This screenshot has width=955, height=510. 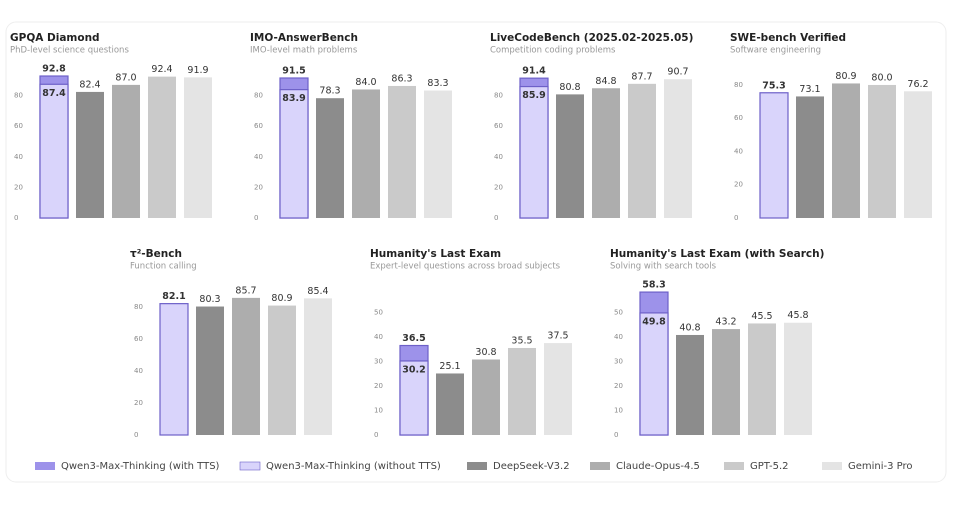 I want to click on value-label: 84.8, so click(x=605, y=81).